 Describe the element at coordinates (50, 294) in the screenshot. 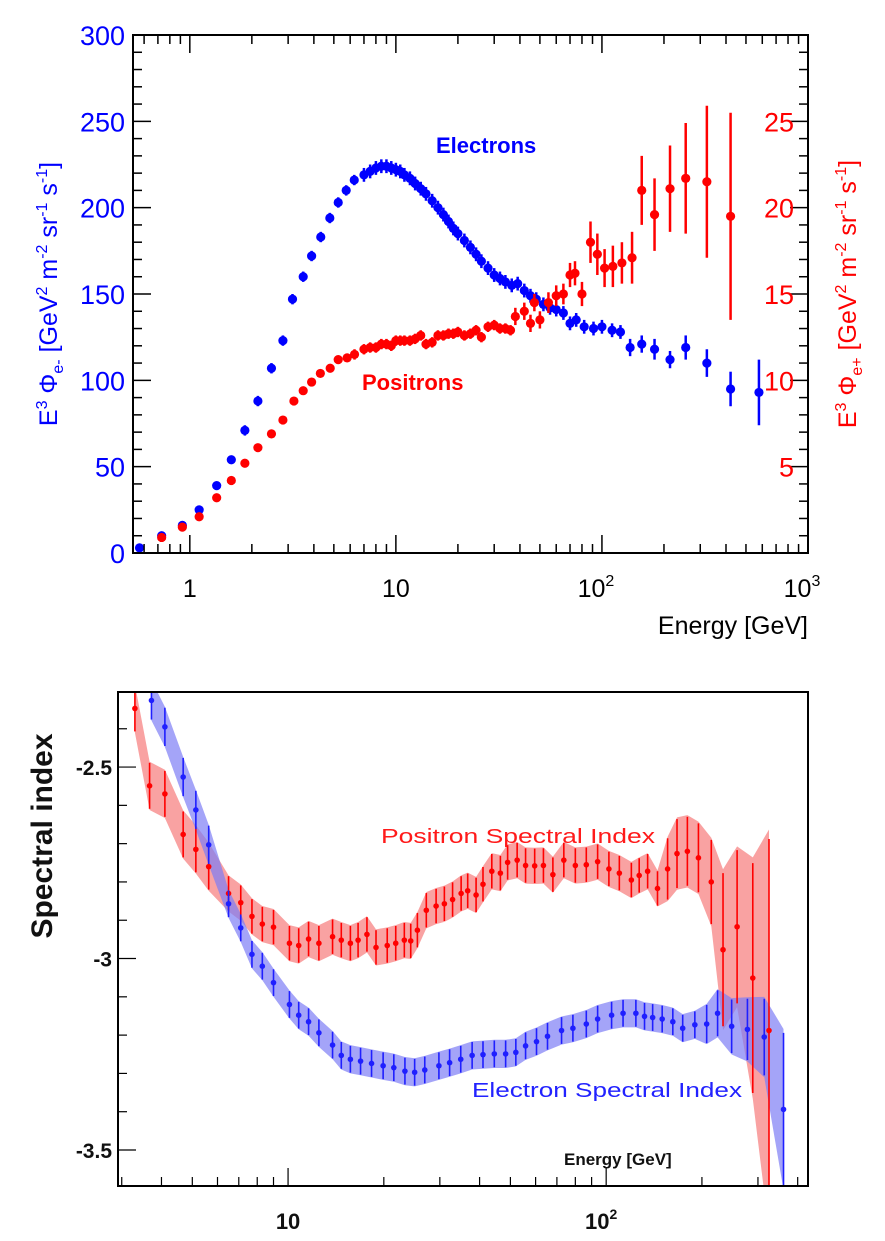

I see `flux-left-y-axis-label: E3 Φe- [GeV2 m-2 sr-1 s-1]` at that location.